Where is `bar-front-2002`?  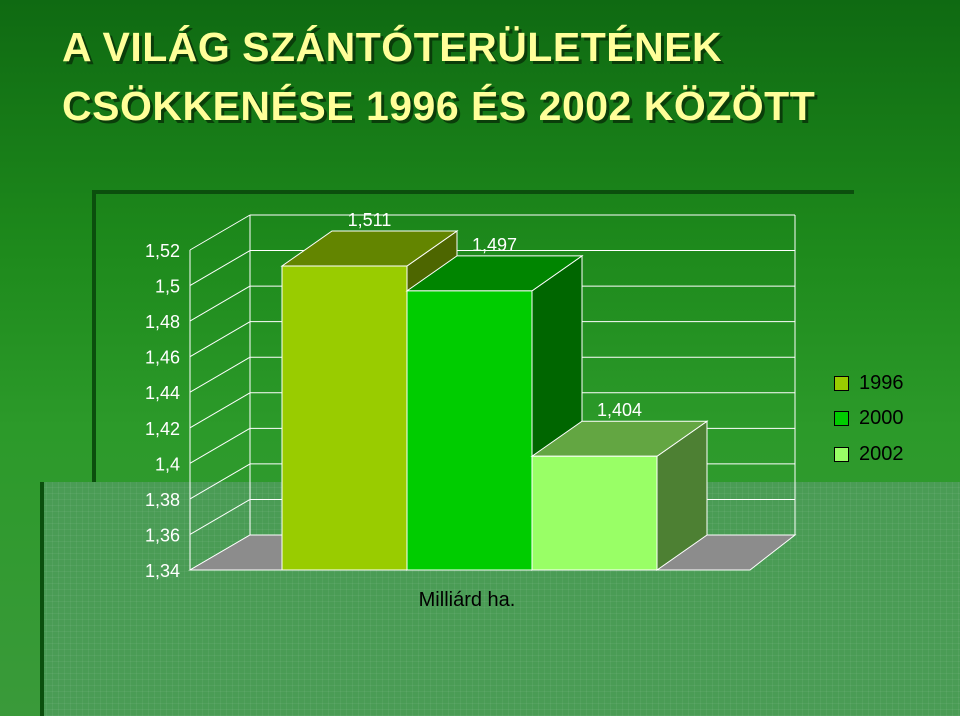 bar-front-2002 is located at coordinates (594, 513).